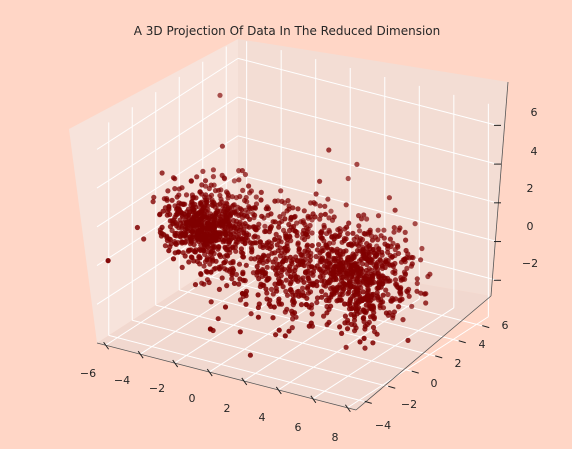  Describe the element at coordinates (298, 427) in the screenshot. I see `x-tick-label: 6` at that location.